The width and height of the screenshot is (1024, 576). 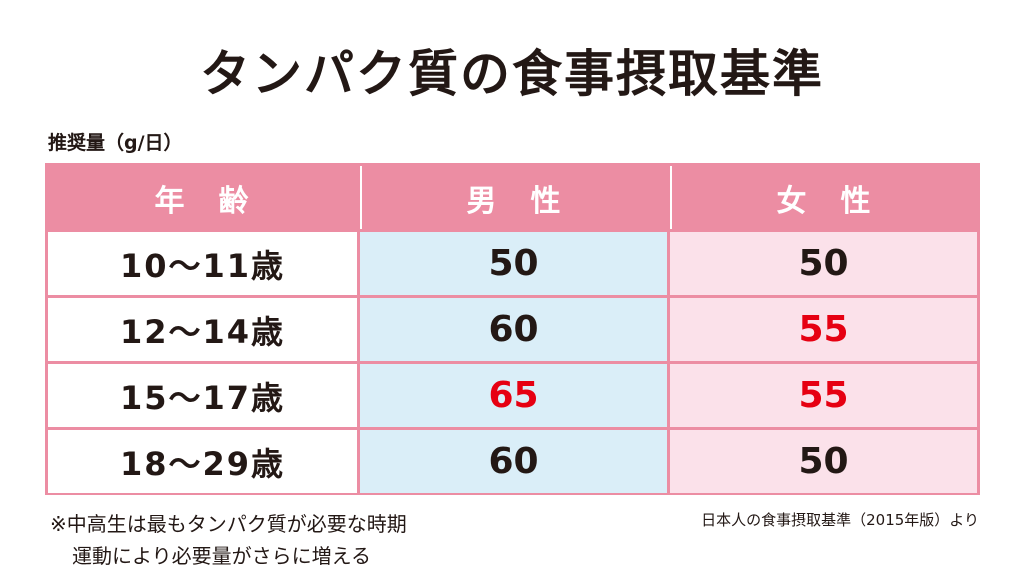 What do you see at coordinates (202, 461) in the screenshot?
I see `age-cell: 18〜29歳` at bounding box center [202, 461].